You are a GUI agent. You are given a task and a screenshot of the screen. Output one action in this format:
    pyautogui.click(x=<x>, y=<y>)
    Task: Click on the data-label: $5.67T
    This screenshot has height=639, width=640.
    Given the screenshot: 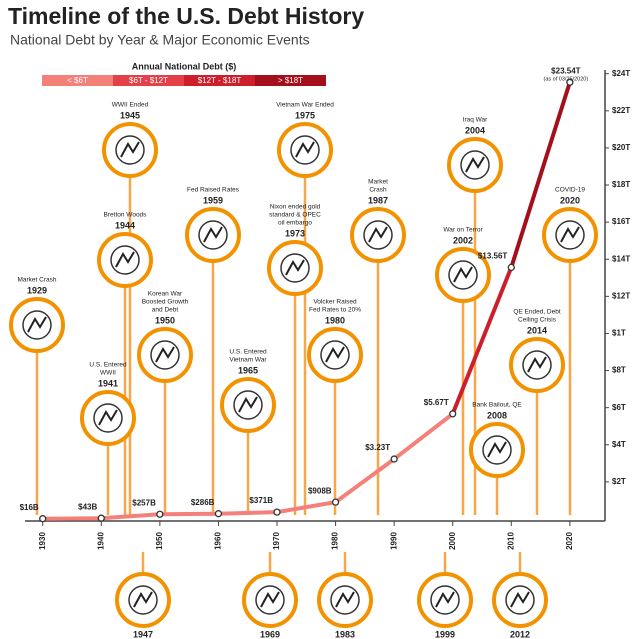 What is the action you would take?
    pyautogui.click(x=436, y=402)
    